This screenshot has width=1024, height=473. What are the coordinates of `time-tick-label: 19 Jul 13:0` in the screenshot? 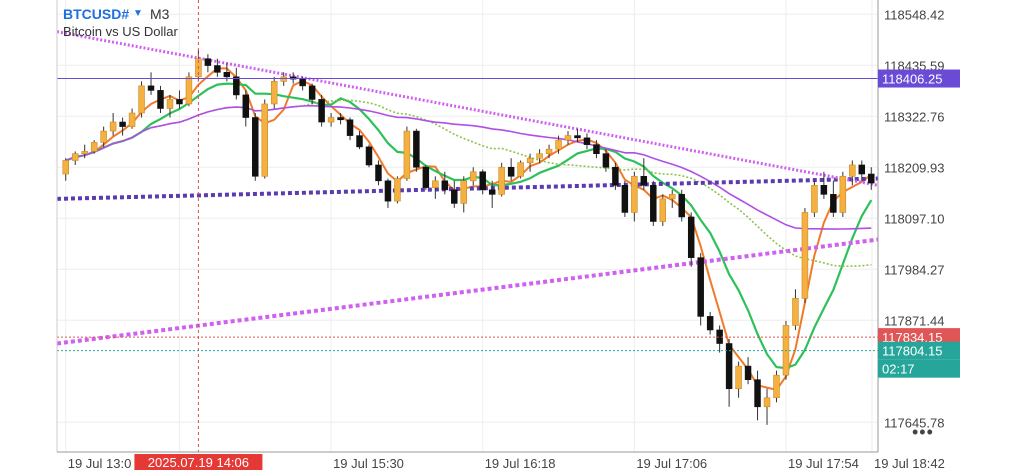 It's located at (100, 463).